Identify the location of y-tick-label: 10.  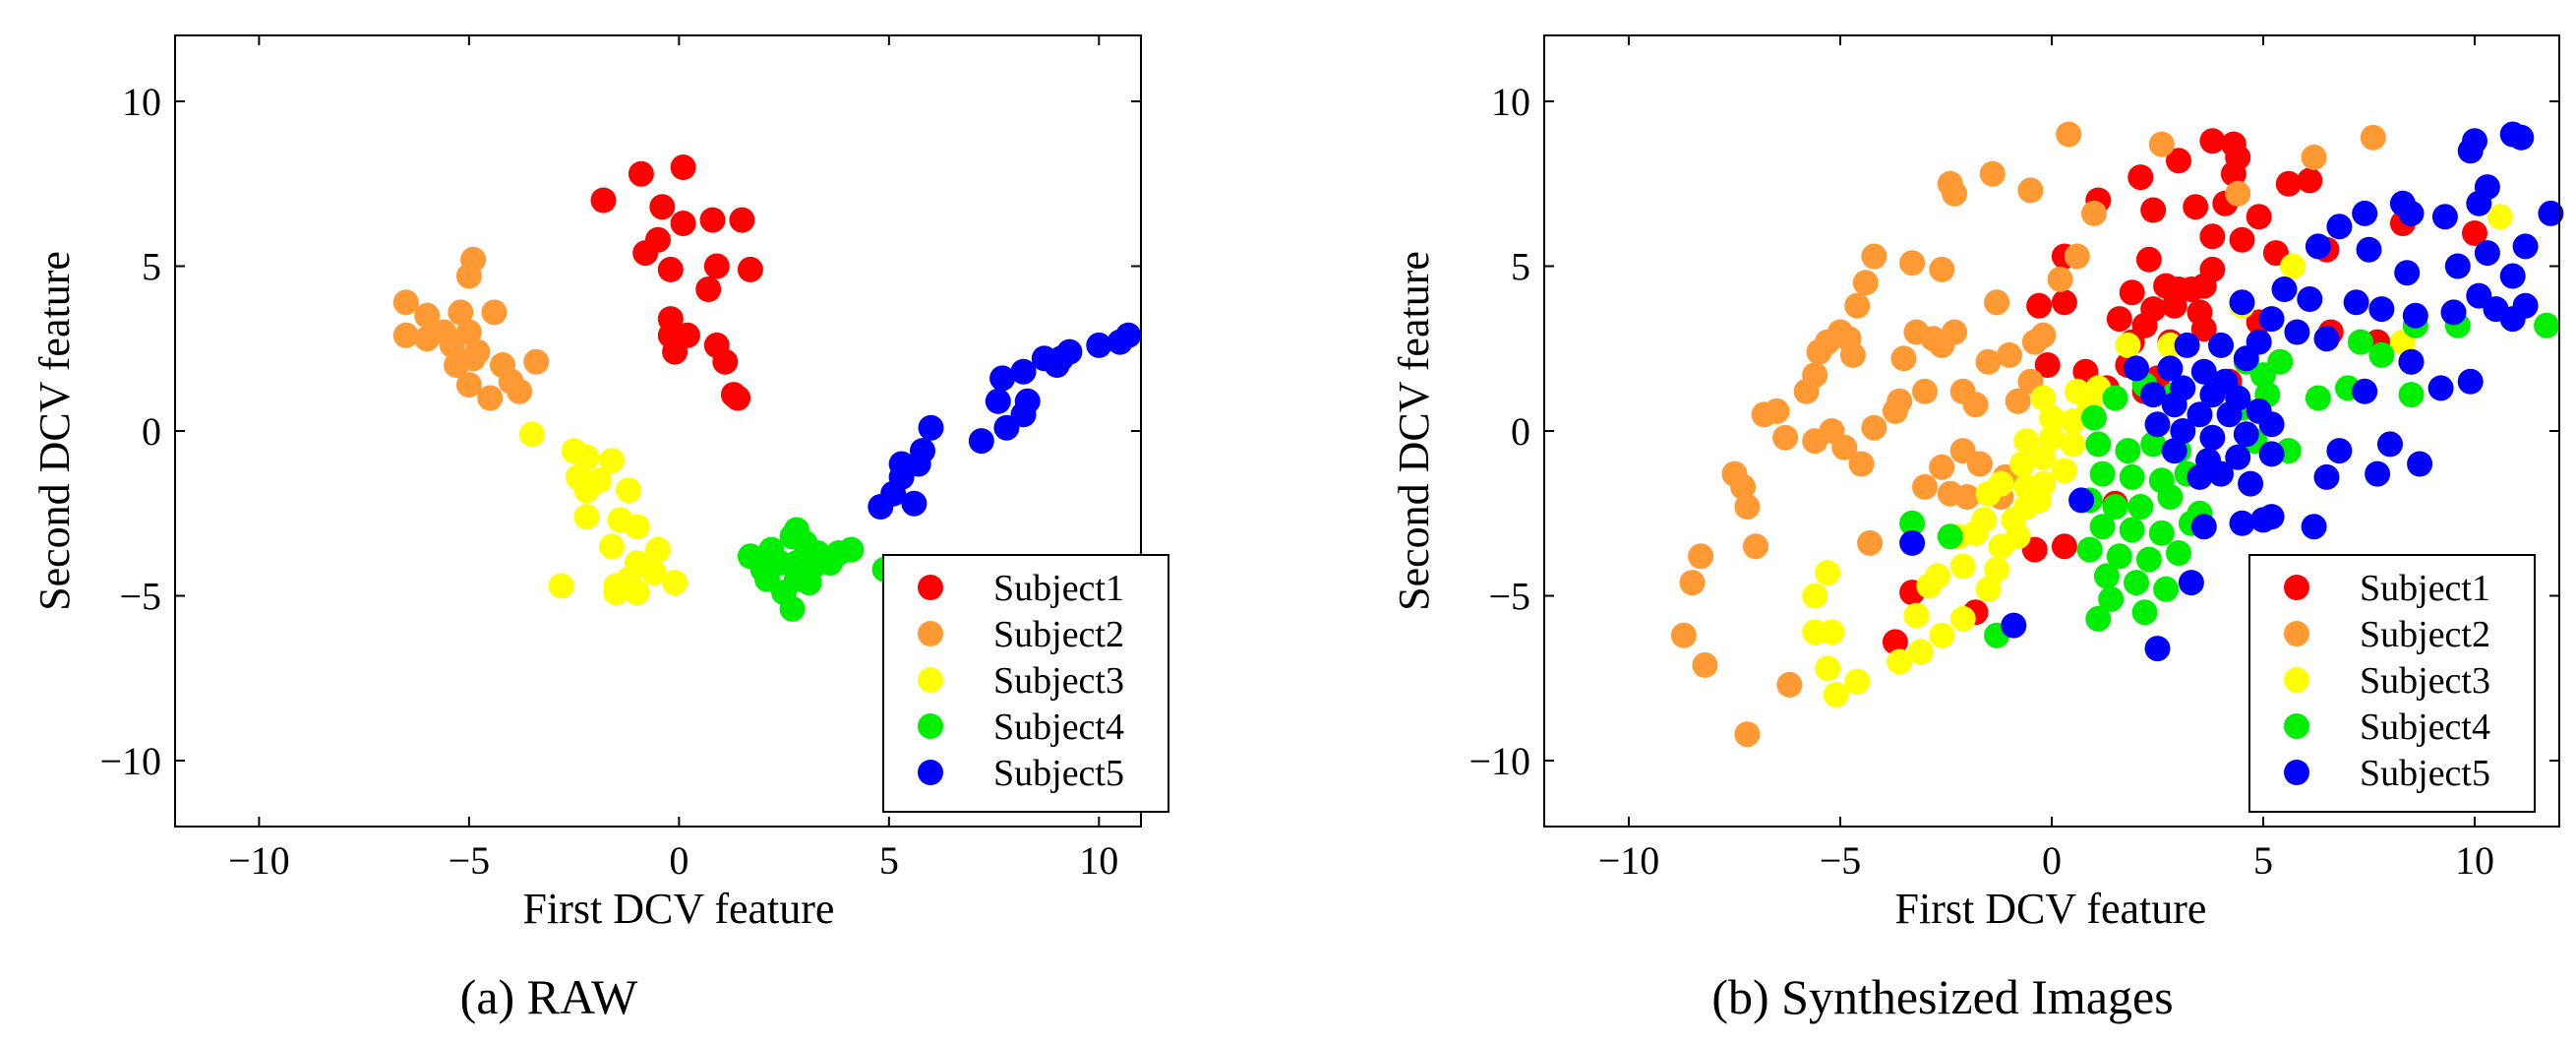
(141, 102).